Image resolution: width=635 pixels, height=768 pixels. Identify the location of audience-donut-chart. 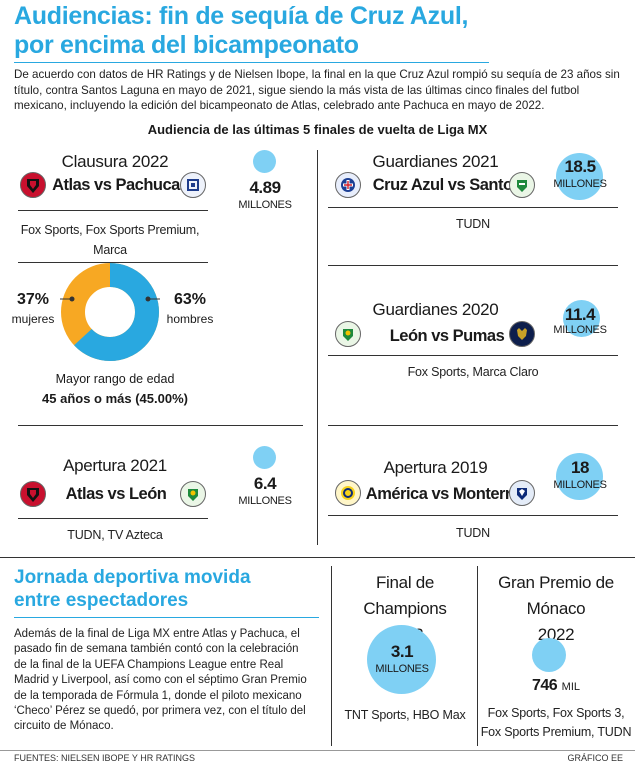
(110, 312).